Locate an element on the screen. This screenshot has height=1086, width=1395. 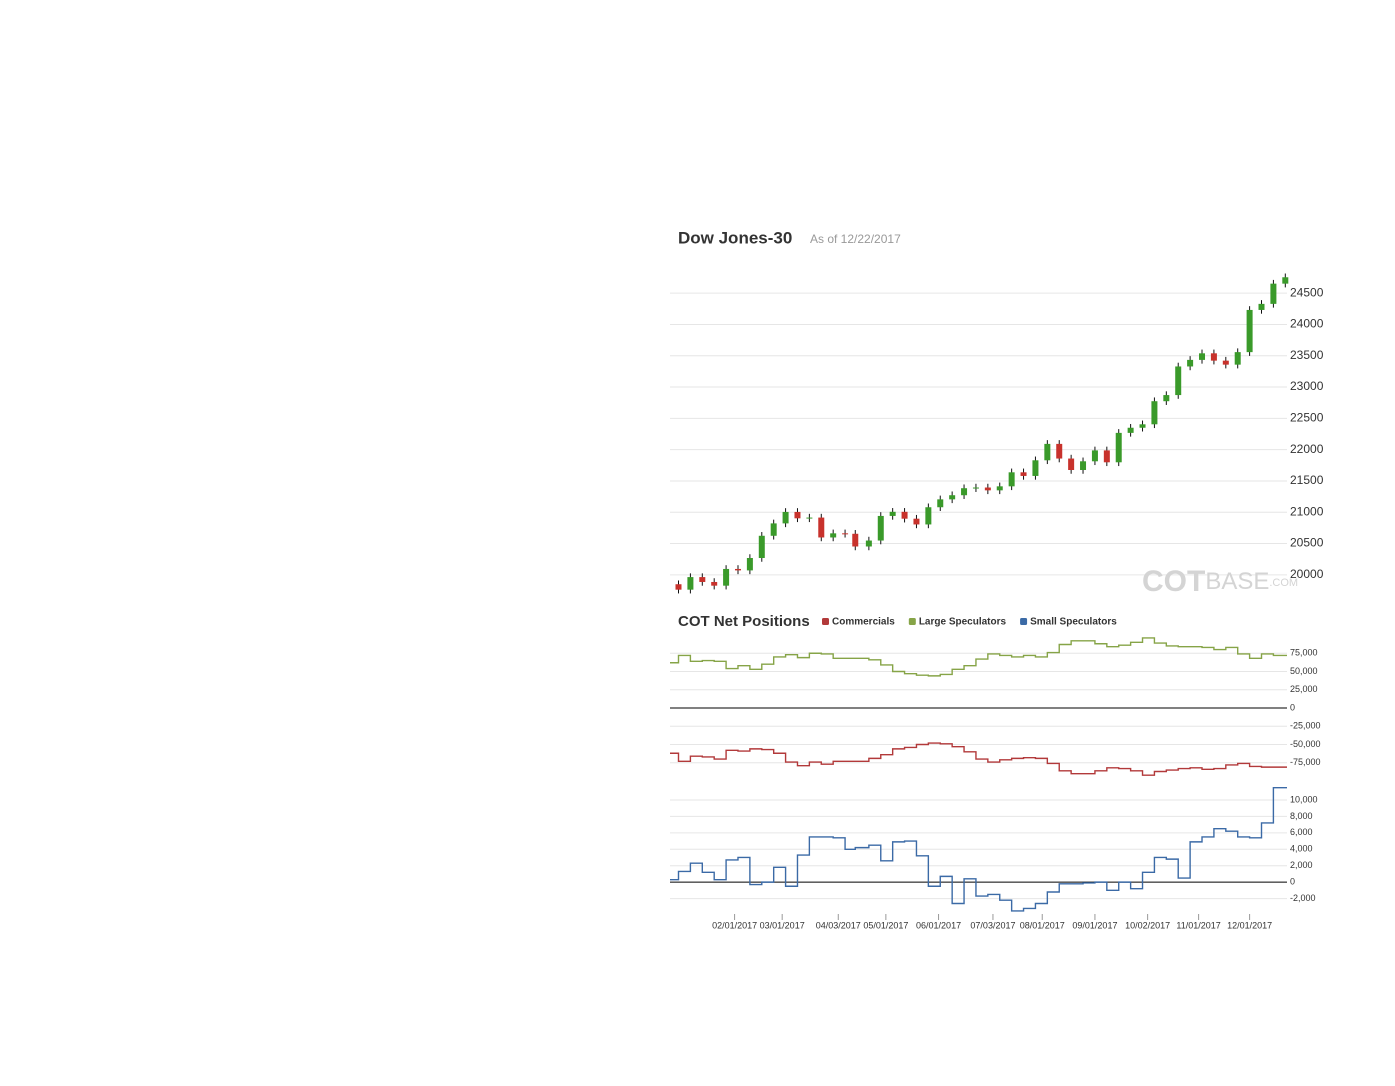
legend-label: Commercials is located at coordinates (863, 622).